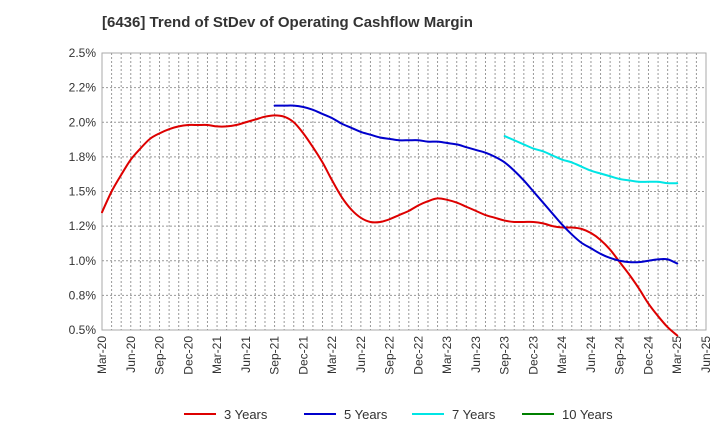 This screenshot has width=720, height=440. I want to click on y-tick-label: 1.5%, so click(83, 192).